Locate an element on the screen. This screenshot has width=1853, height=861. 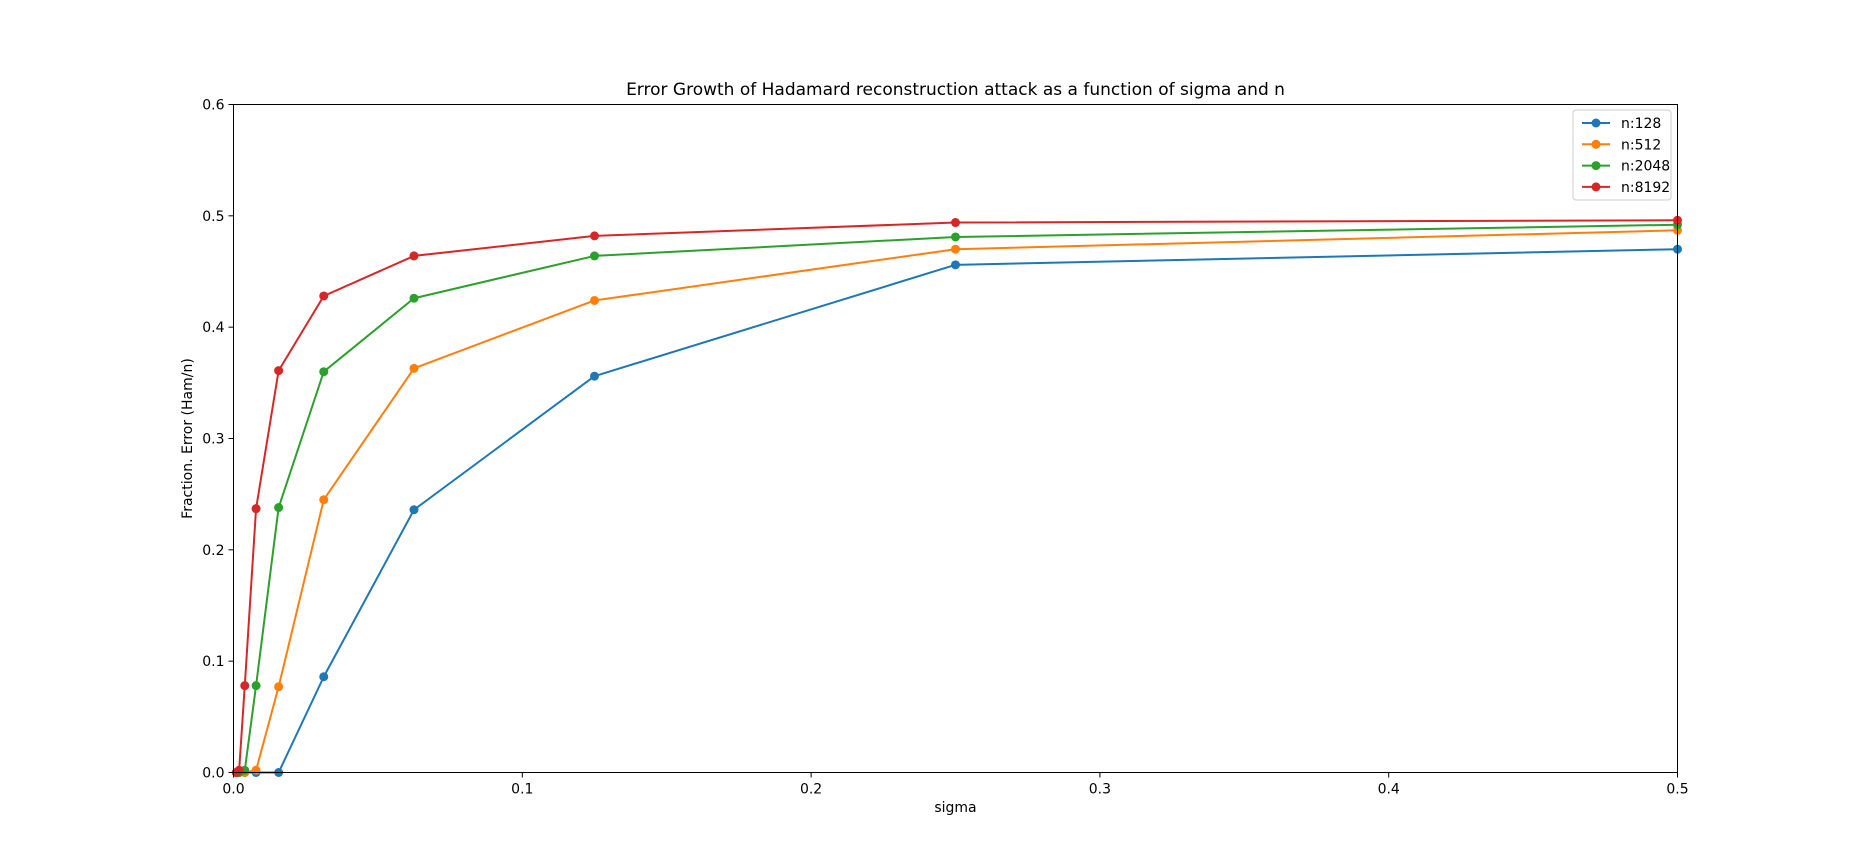
x-tick-label: 0.0 is located at coordinates (233, 790).